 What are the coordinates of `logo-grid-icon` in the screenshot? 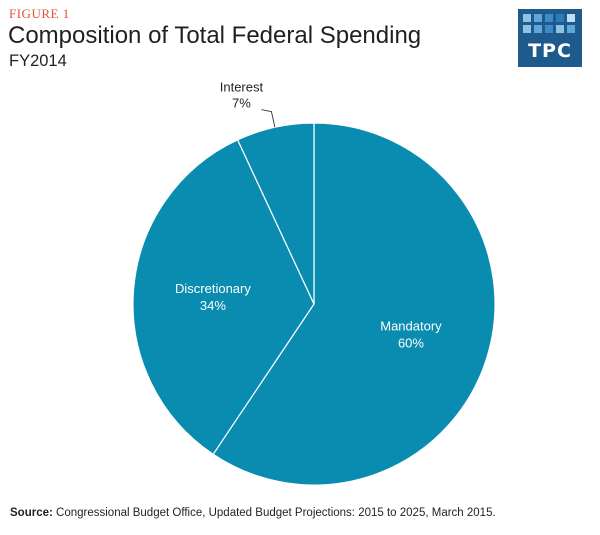 It's located at (550, 25).